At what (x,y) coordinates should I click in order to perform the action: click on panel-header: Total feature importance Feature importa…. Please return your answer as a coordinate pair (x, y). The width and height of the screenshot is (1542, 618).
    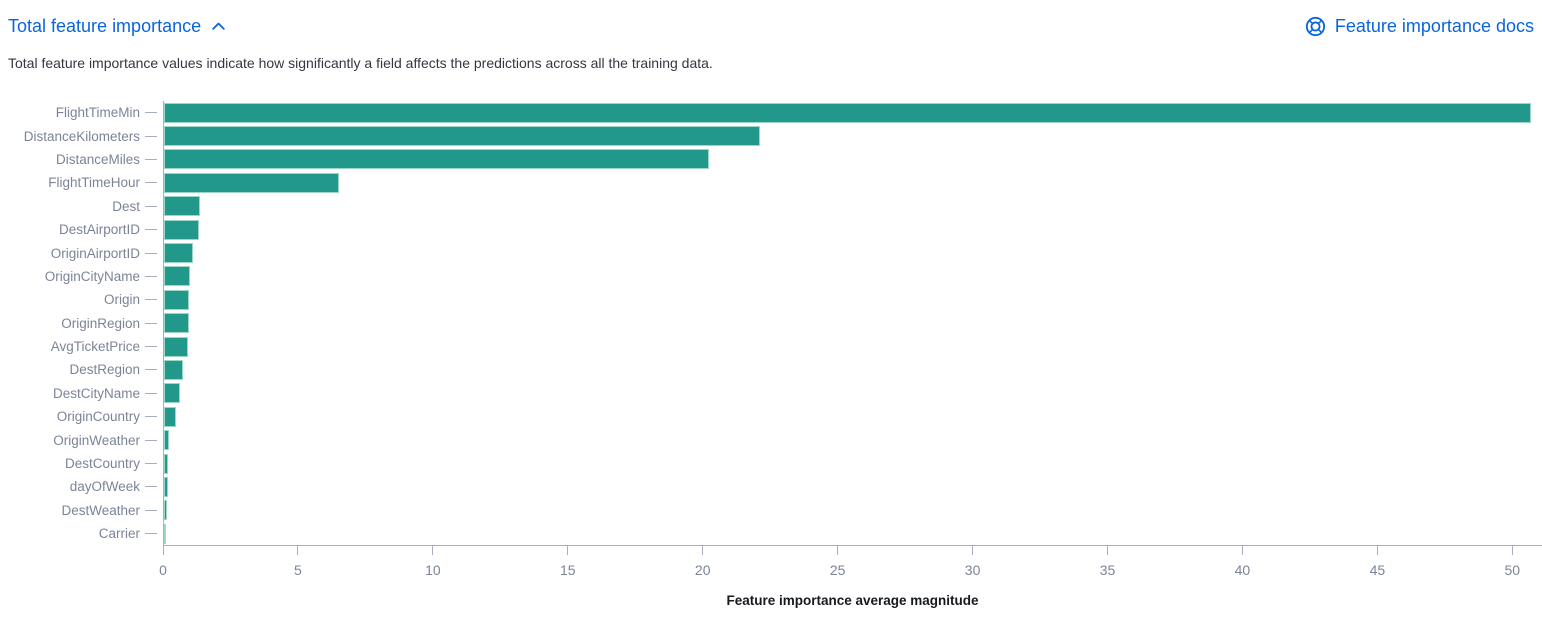
    Looking at the image, I should click on (771, 19).